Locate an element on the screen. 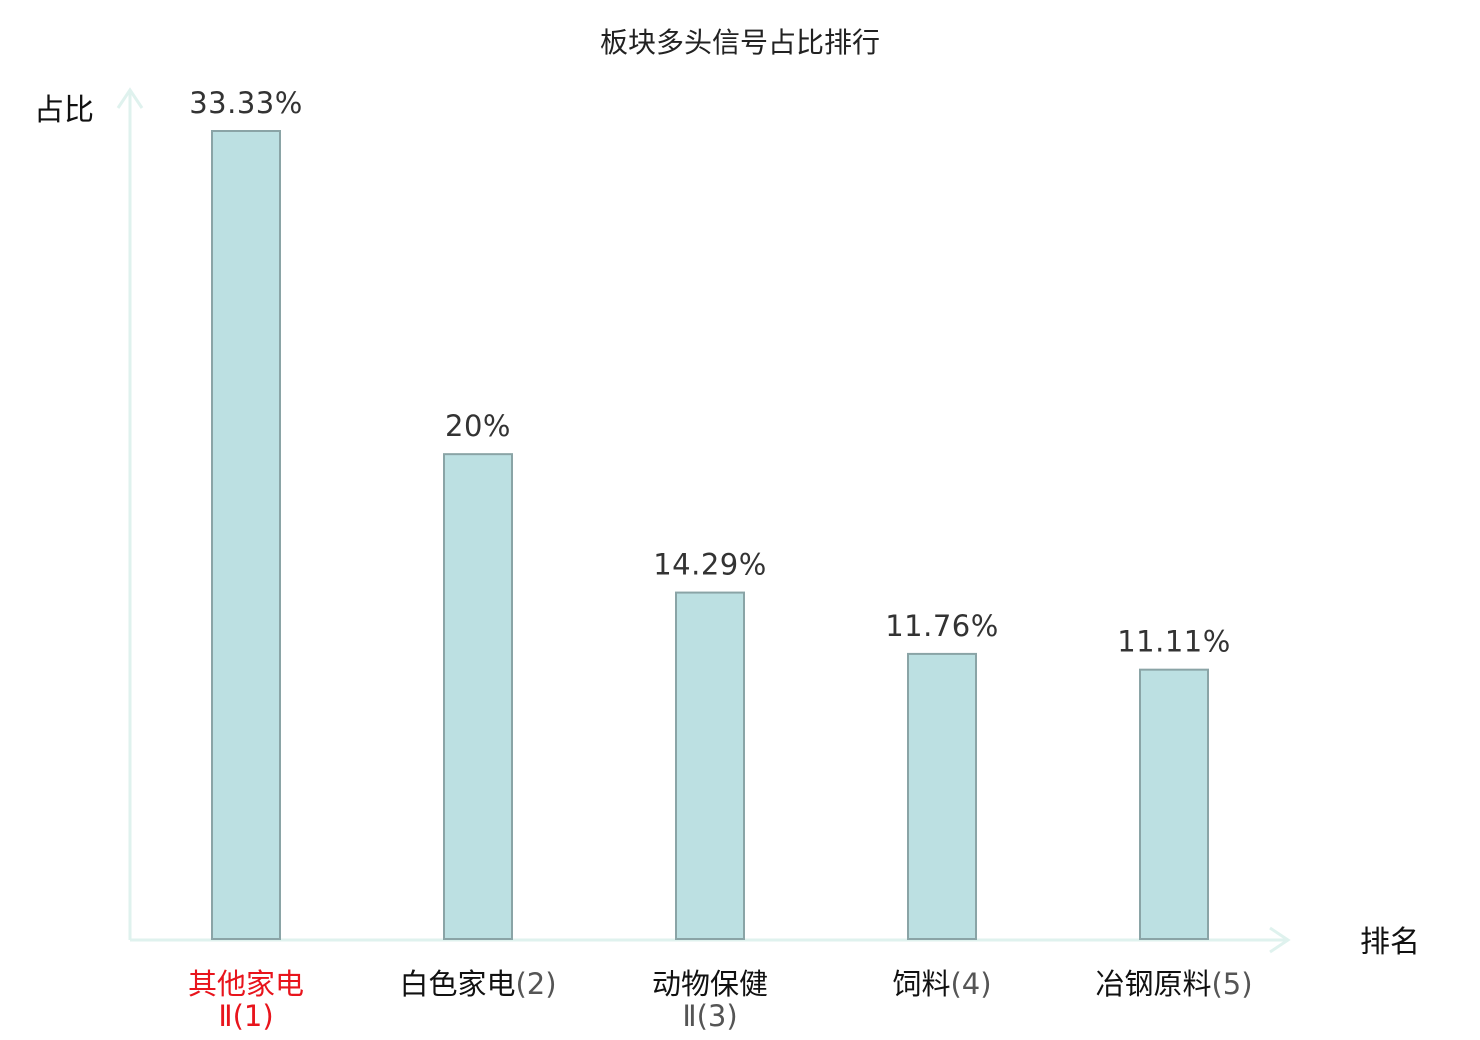  category-rank-3: Ⅱ(3) is located at coordinates (709, 1016).